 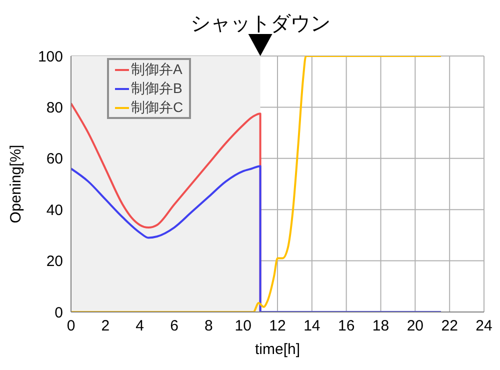 What do you see at coordinates (54, 108) in the screenshot?
I see `y-tick-label: 80` at bounding box center [54, 108].